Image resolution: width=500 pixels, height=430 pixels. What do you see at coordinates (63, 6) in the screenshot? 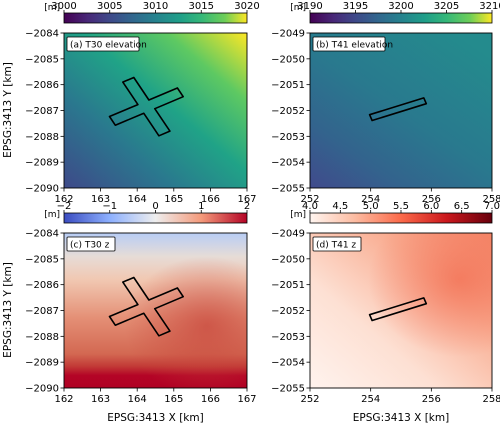
I see `colorbar-a-tick-label: 3000` at bounding box center [63, 6].